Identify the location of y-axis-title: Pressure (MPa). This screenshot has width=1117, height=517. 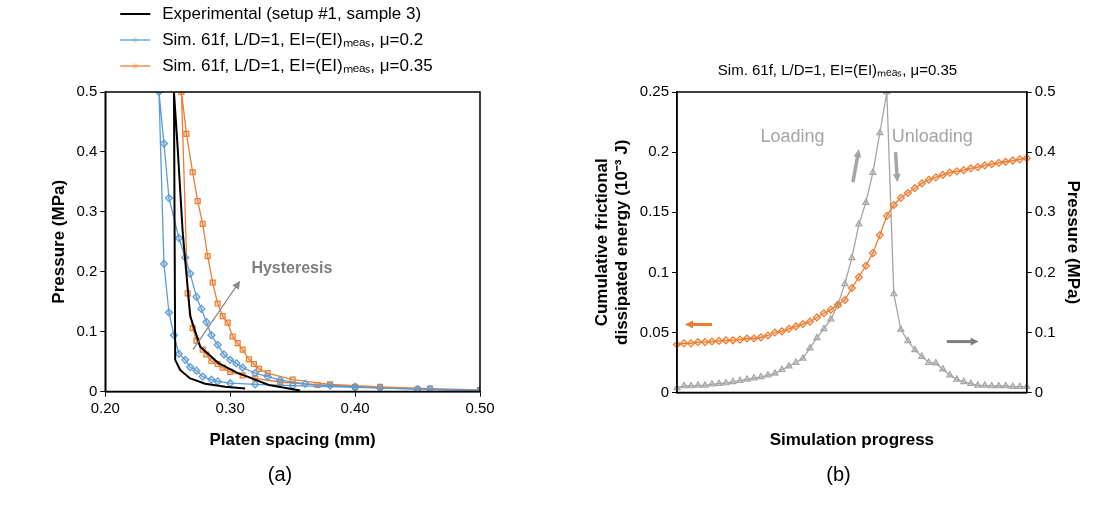
(58, 241).